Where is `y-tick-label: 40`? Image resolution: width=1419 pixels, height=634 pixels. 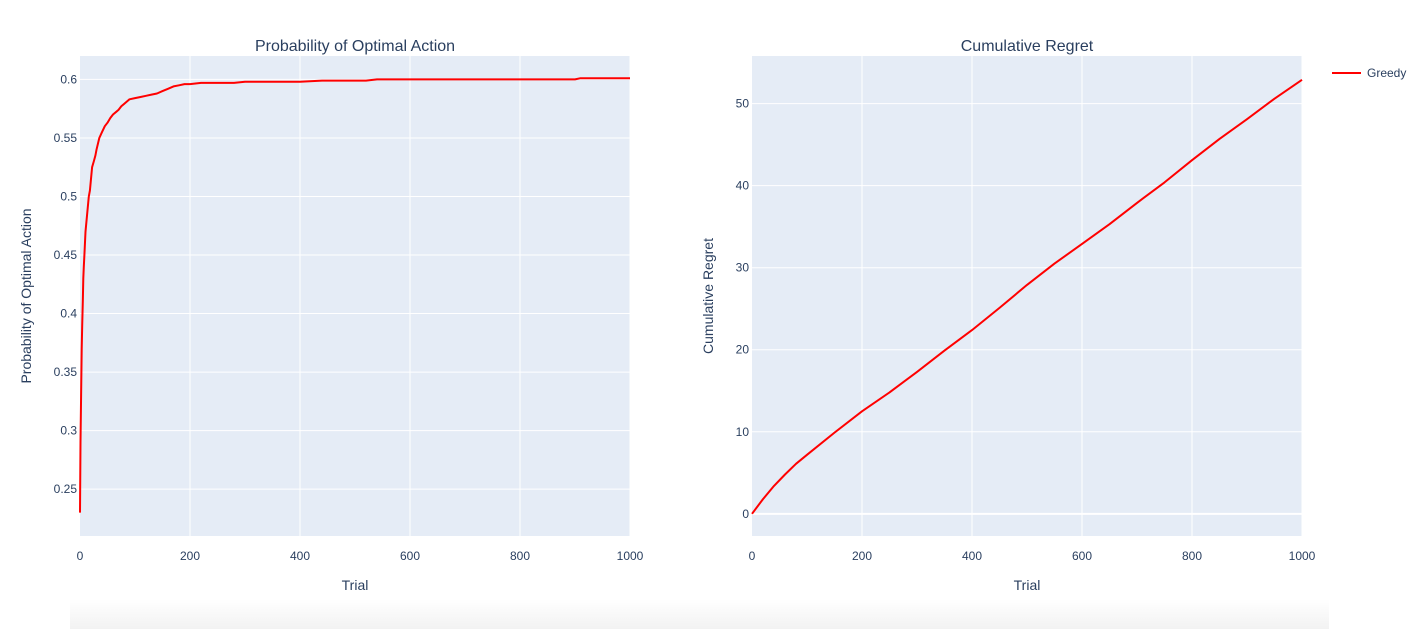
y-tick-label: 40 is located at coordinates (743, 186).